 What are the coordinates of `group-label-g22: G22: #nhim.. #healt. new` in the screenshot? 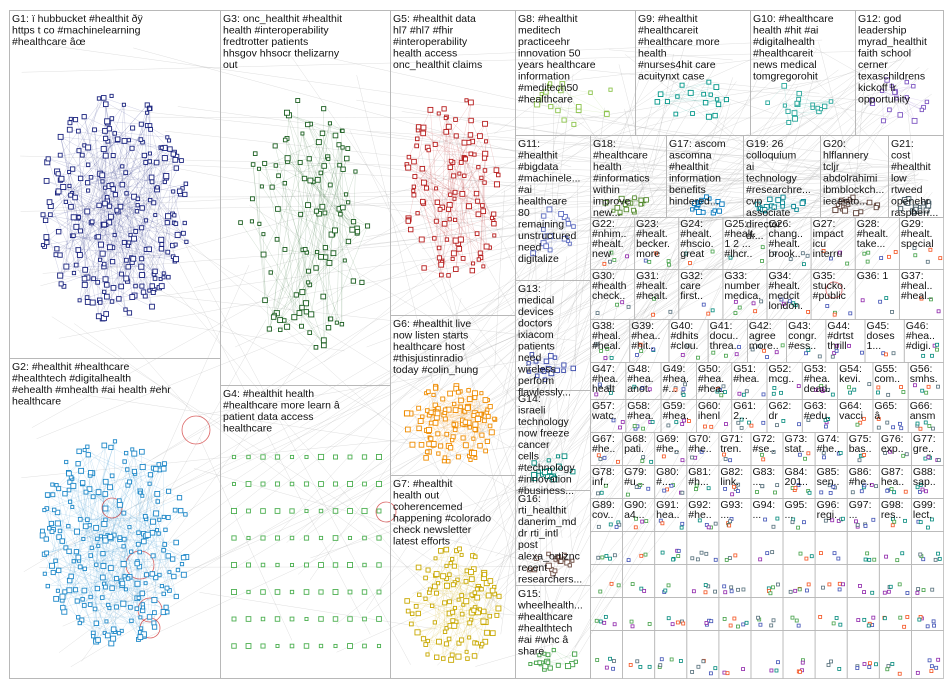 It's located at (609, 239).